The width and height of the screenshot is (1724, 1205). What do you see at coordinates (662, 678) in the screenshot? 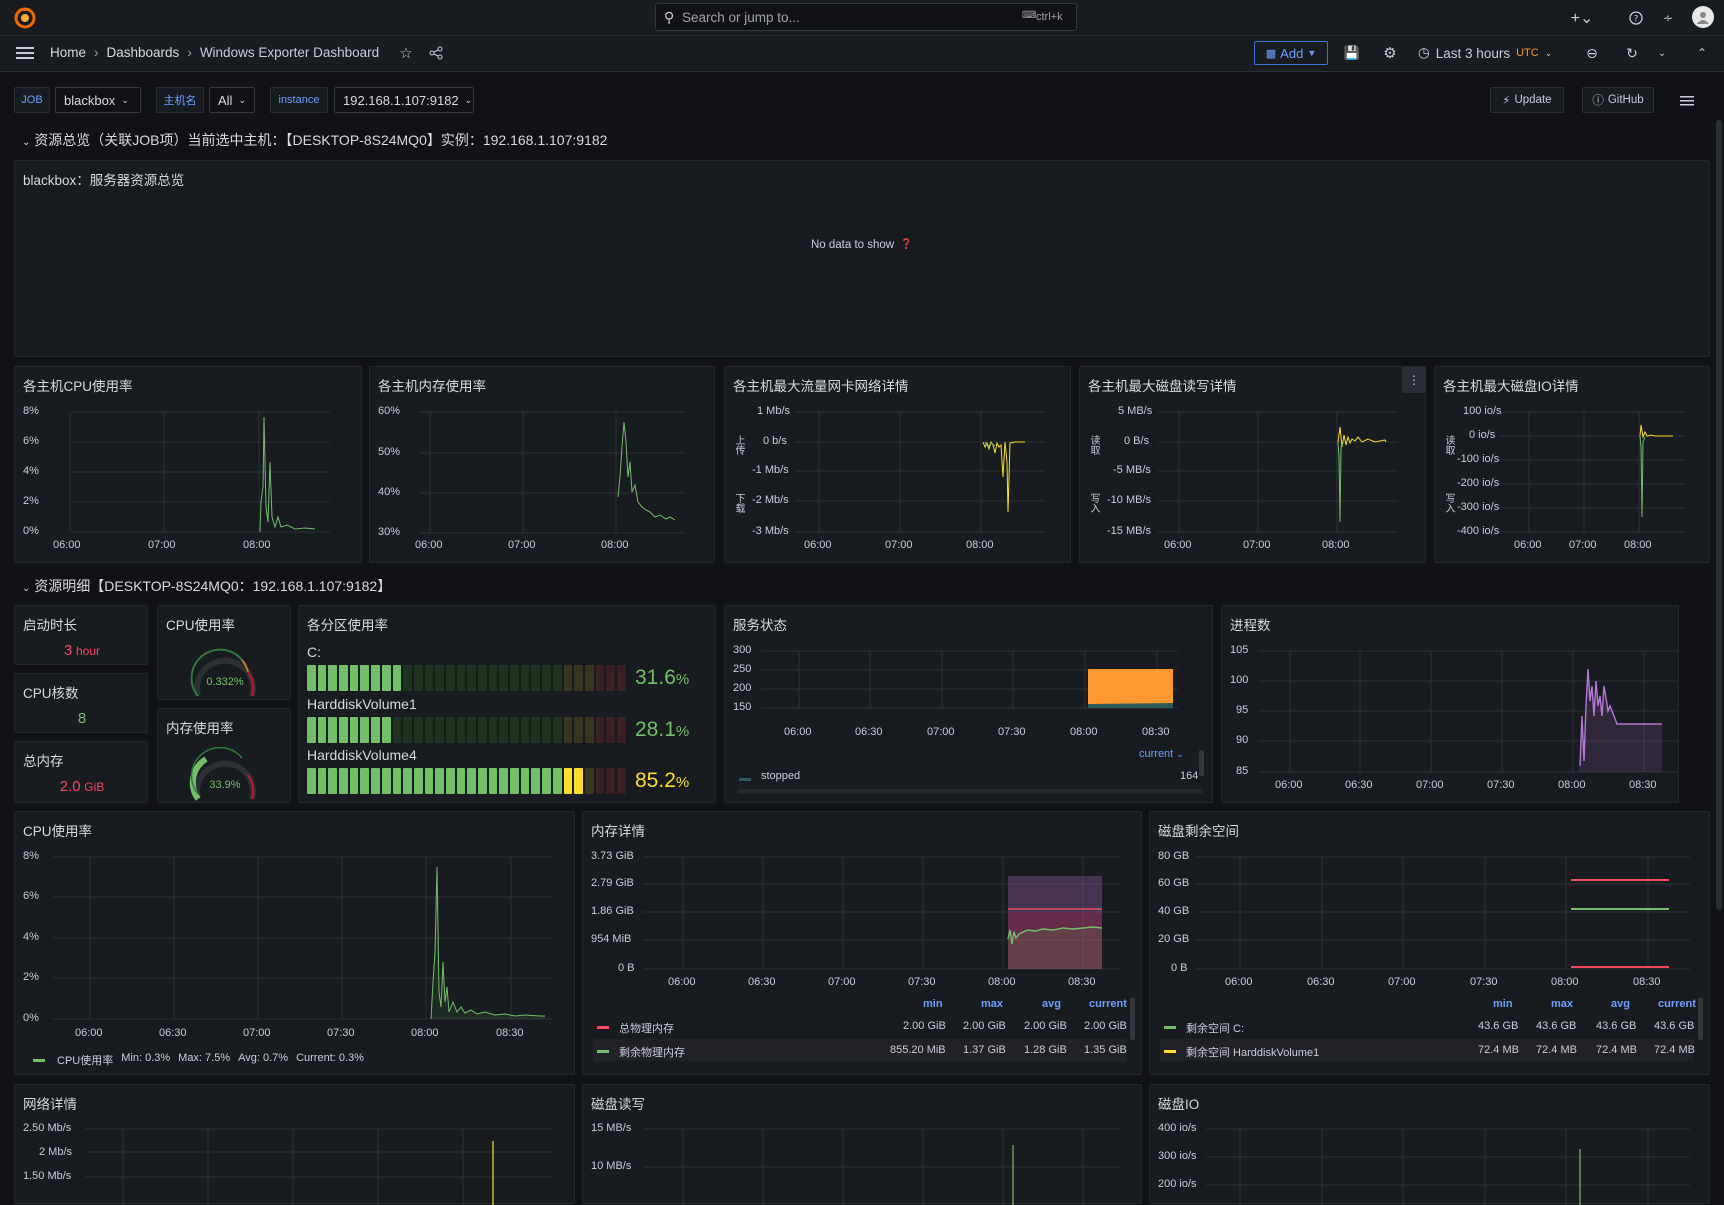
I see `partition-value: 31.6%` at bounding box center [662, 678].